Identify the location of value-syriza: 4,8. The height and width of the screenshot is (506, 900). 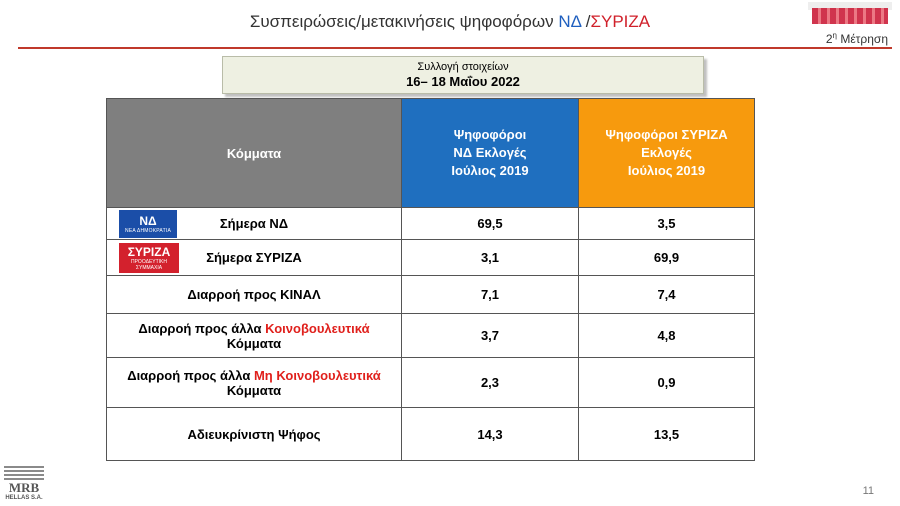
(666, 335).